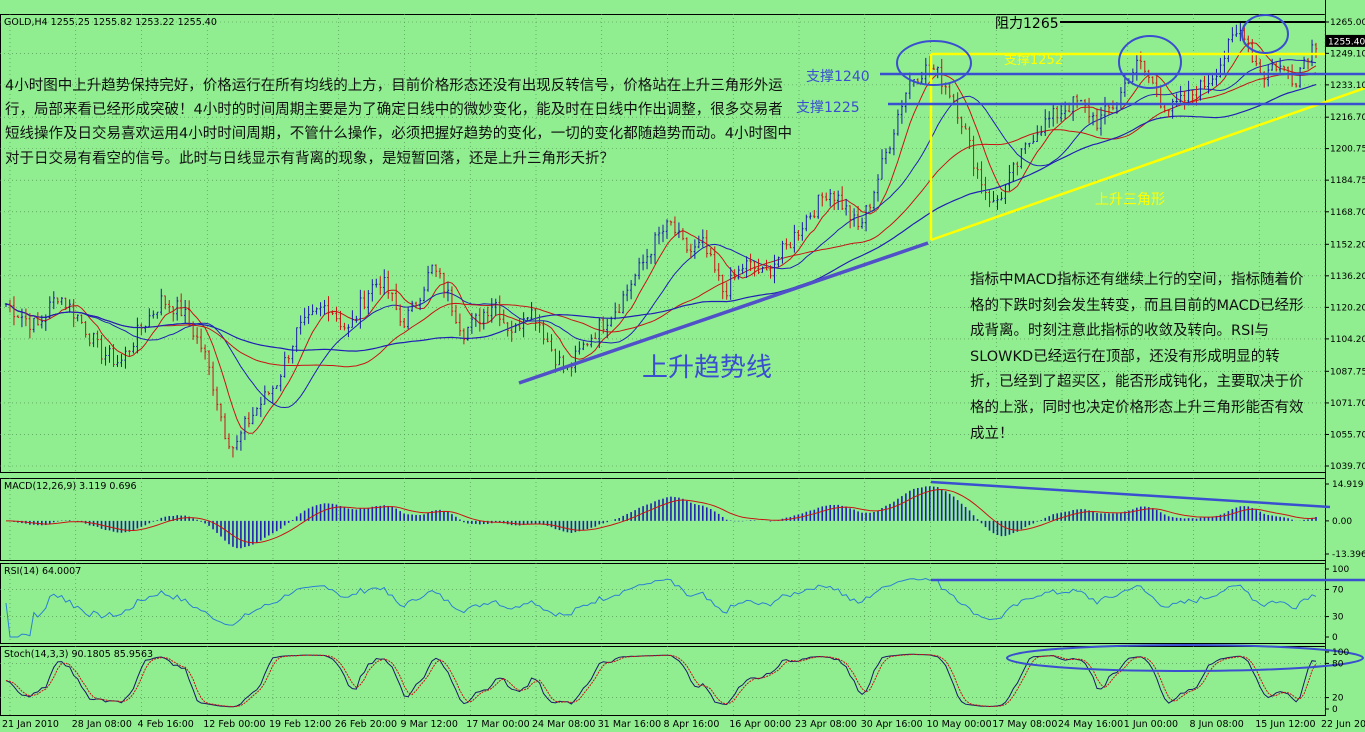  What do you see at coordinates (1347, 118) in the screenshot?
I see `y-tick-label: 1216.70` at bounding box center [1347, 118].